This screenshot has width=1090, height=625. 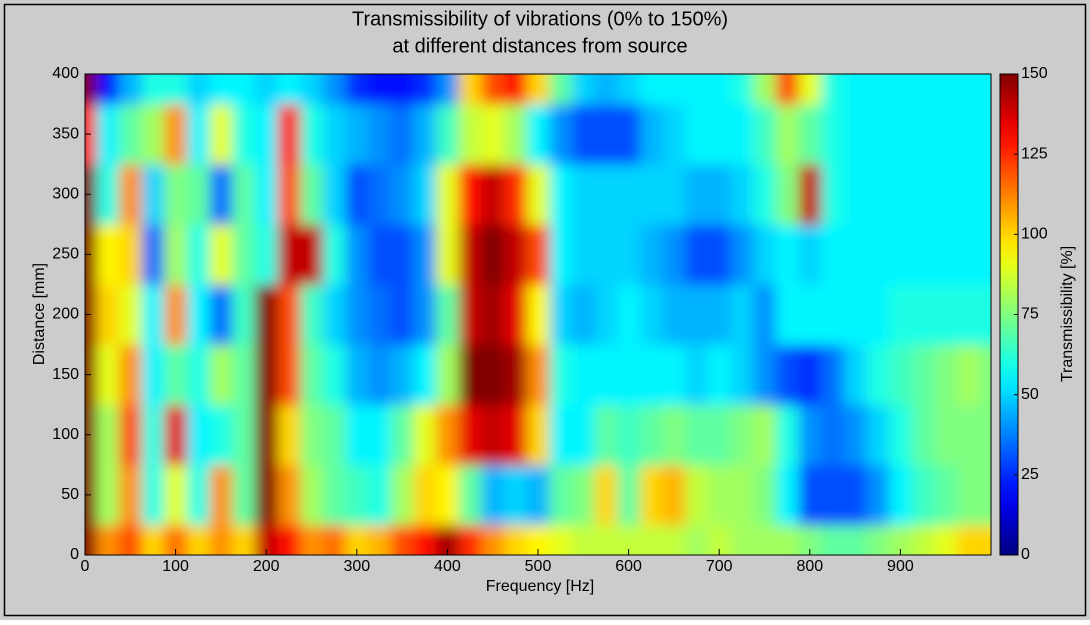 I want to click on y-tick-label: 350, so click(x=65, y=133).